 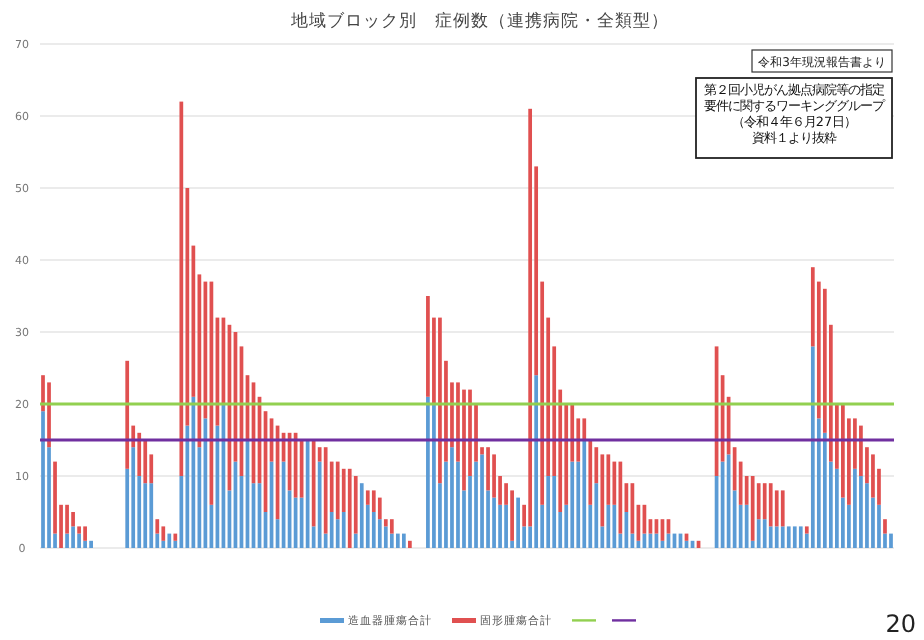 What do you see at coordinates (900, 624) in the screenshot?
I see `text: 20` at bounding box center [900, 624].